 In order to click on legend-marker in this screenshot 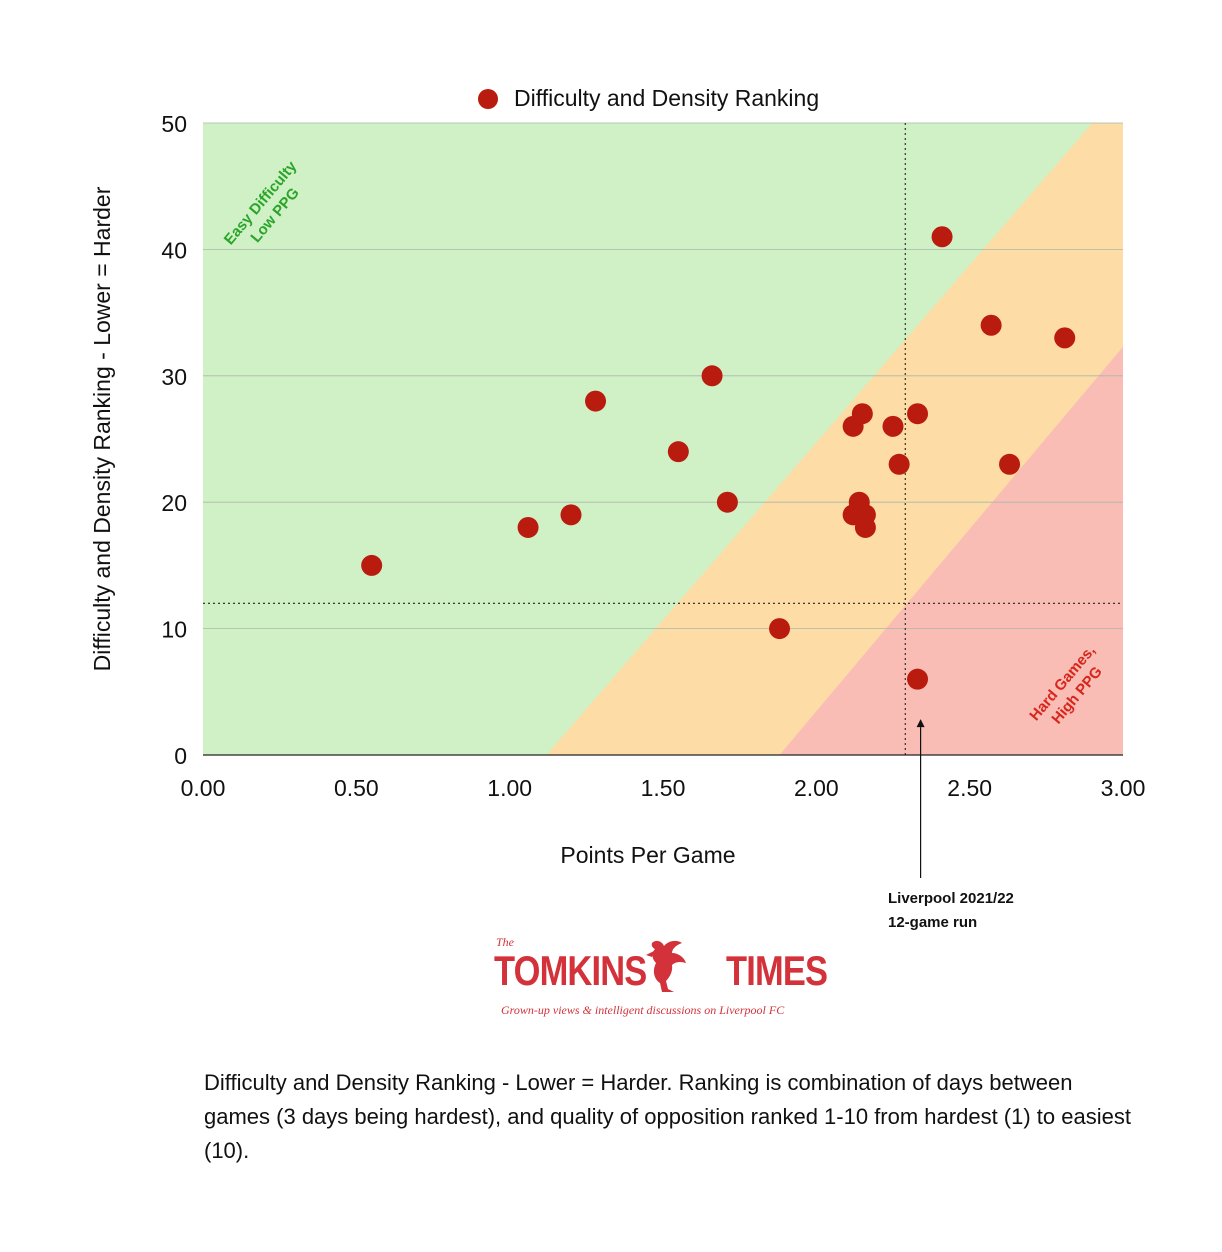, I will do `click(488, 98)`.